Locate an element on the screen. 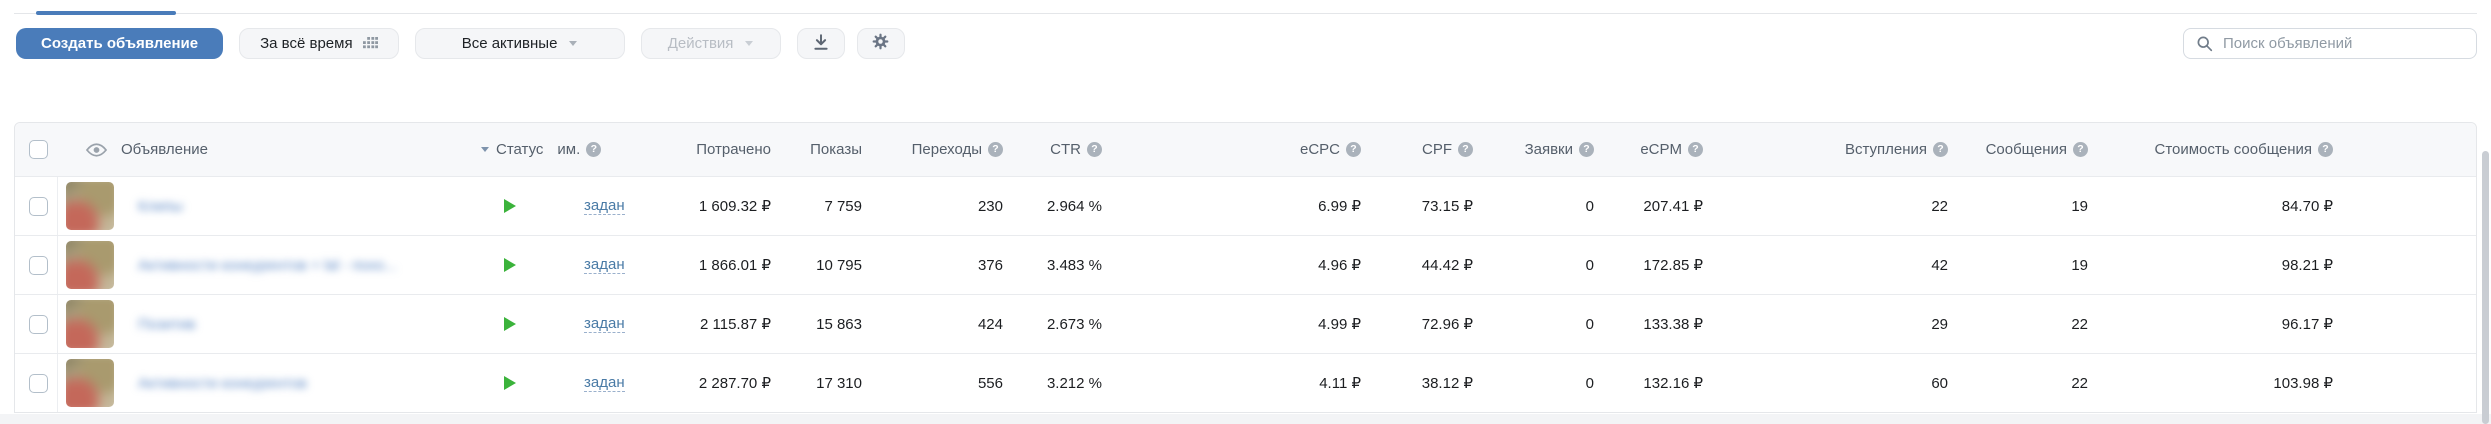 This screenshot has width=2491, height=424. ad-cell: Клипы is located at coordinates (269, 206).